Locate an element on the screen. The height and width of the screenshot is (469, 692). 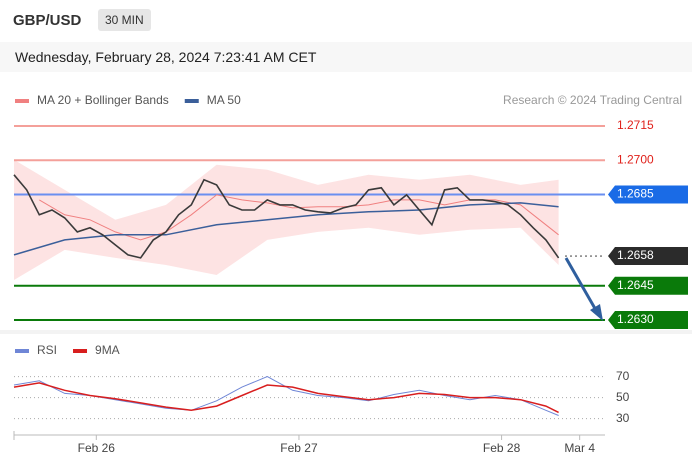
x-tick-label: Feb 27 is located at coordinates (299, 448).